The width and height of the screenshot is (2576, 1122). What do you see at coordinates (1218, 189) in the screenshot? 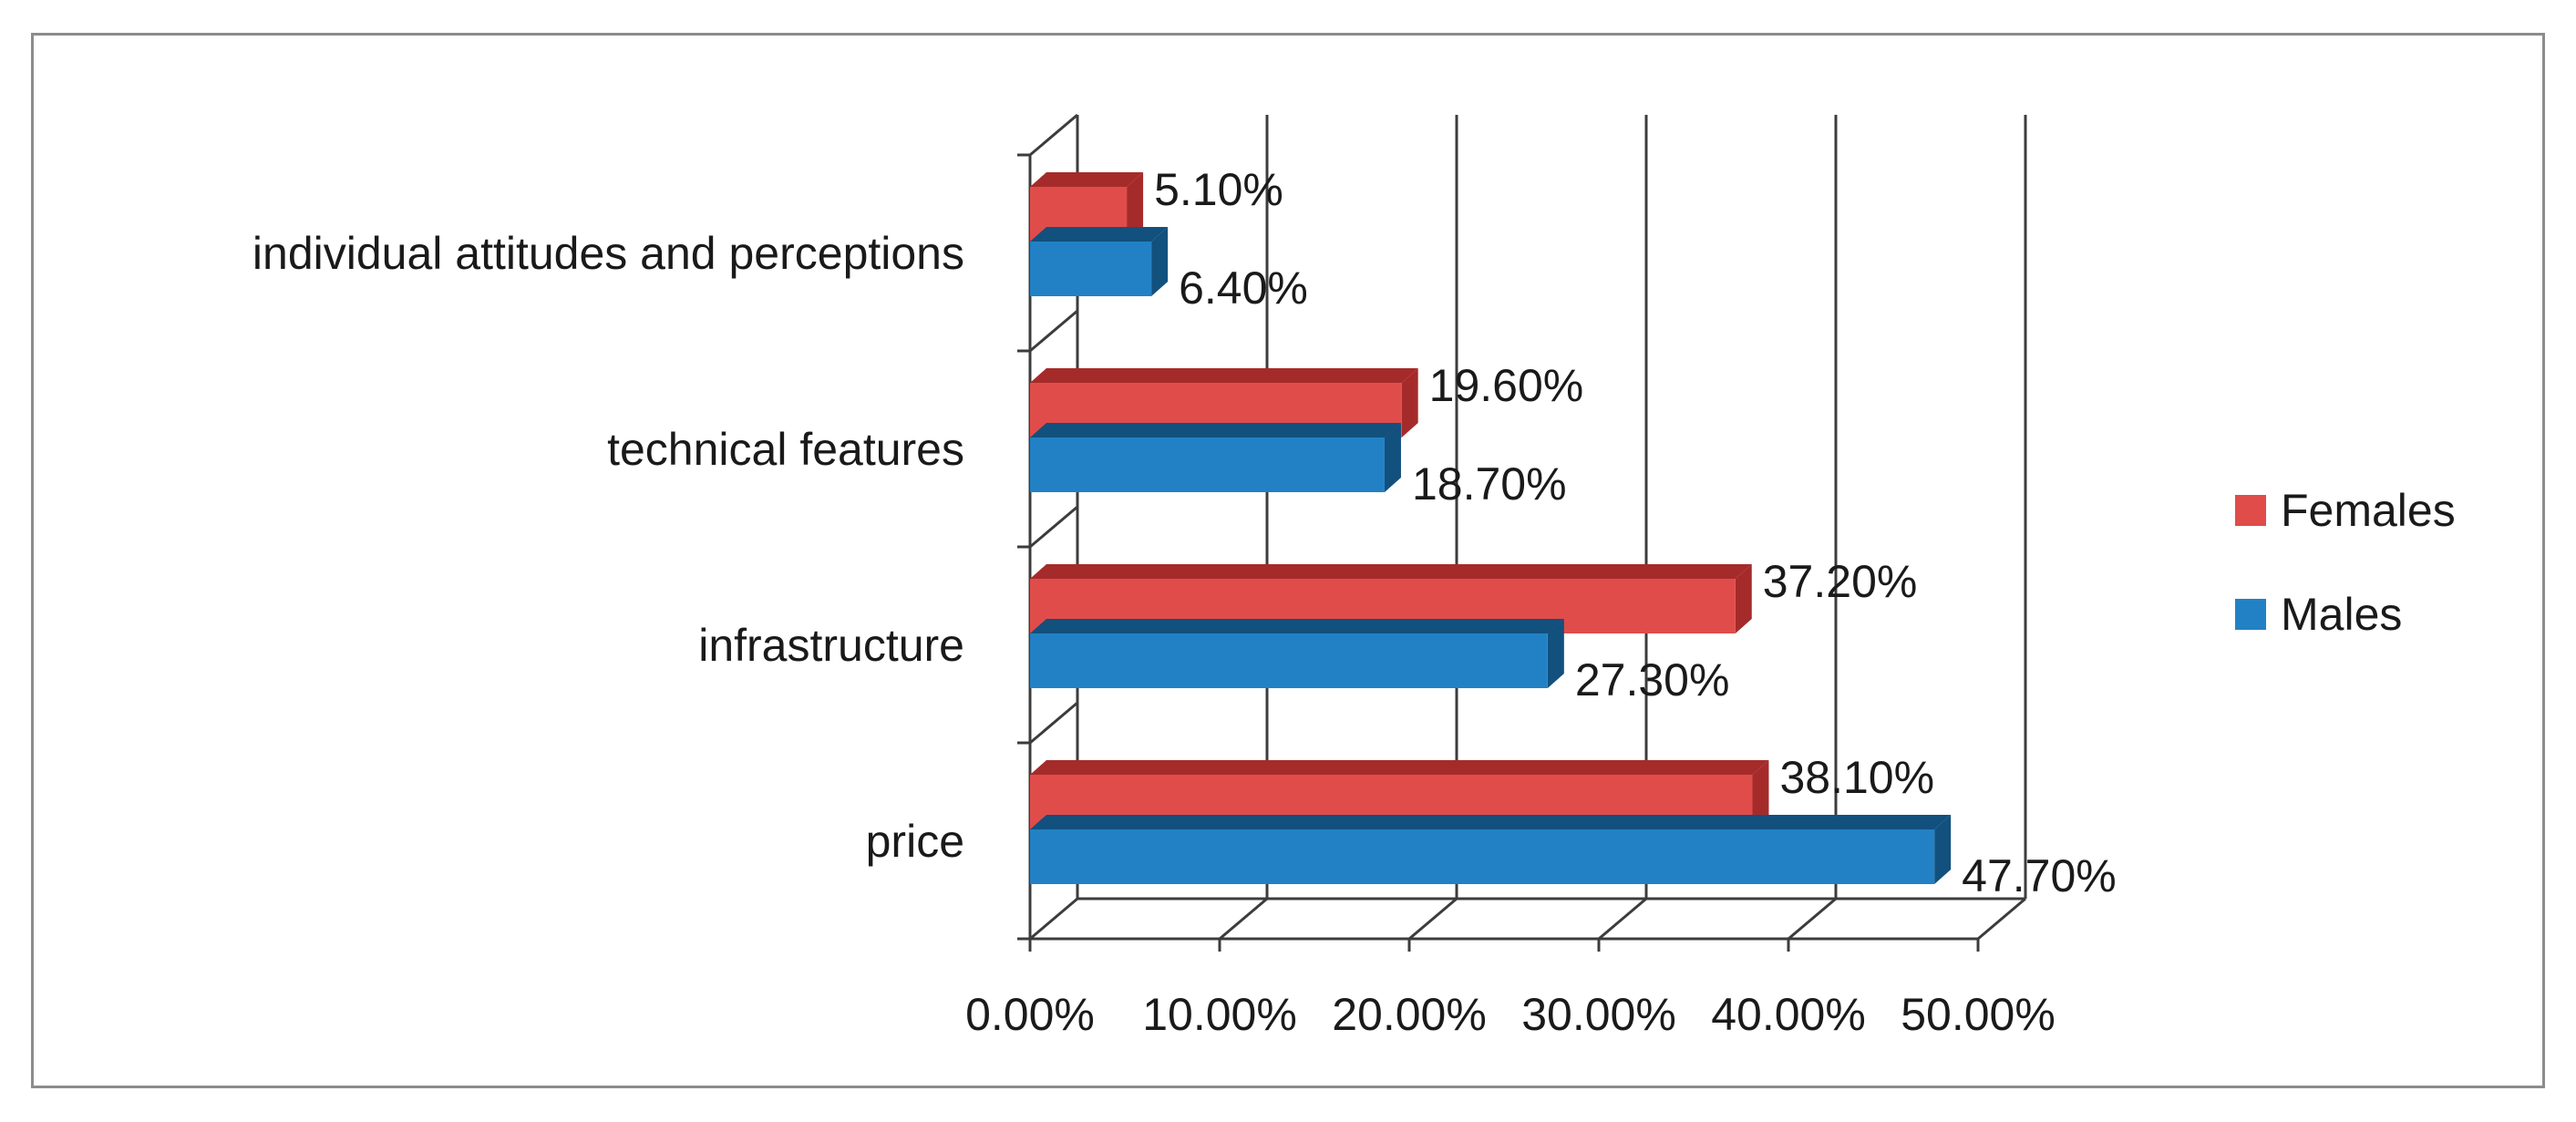
I see `data-label-female: 5.10%` at bounding box center [1218, 189].